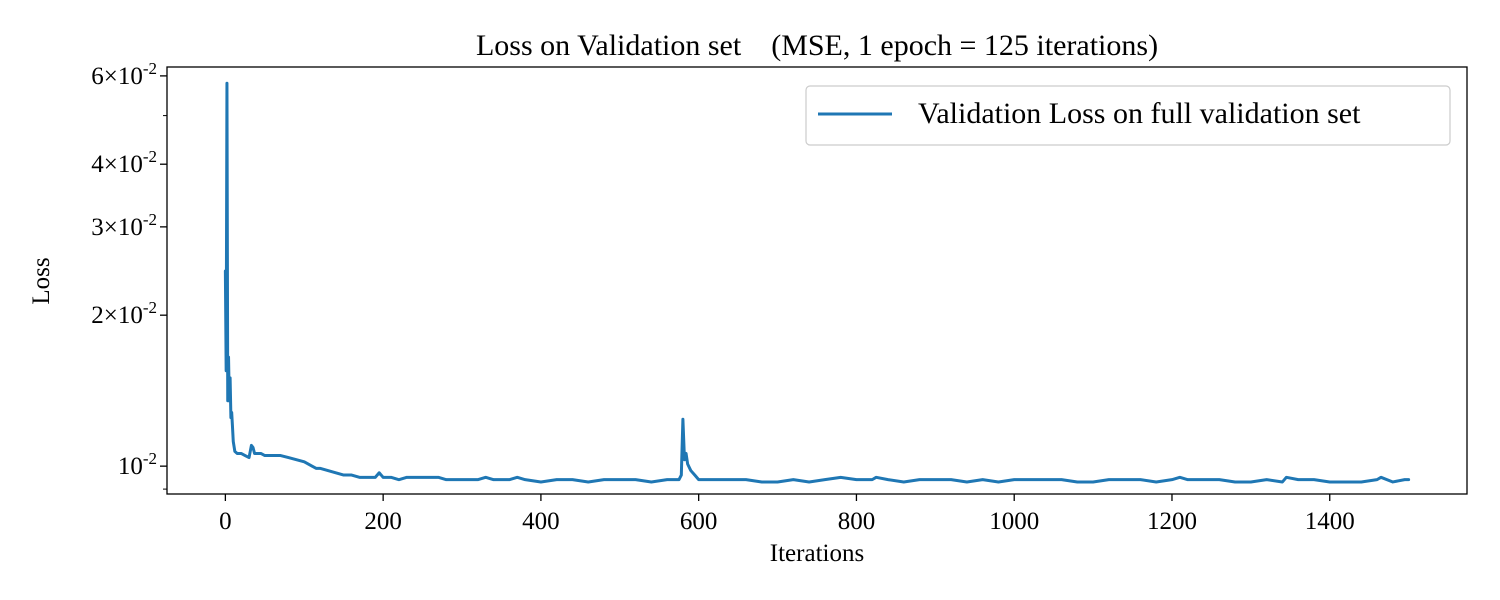 The height and width of the screenshot is (600, 1500). Describe the element at coordinates (225, 521) in the screenshot. I see `x-tick-label: 0` at that location.